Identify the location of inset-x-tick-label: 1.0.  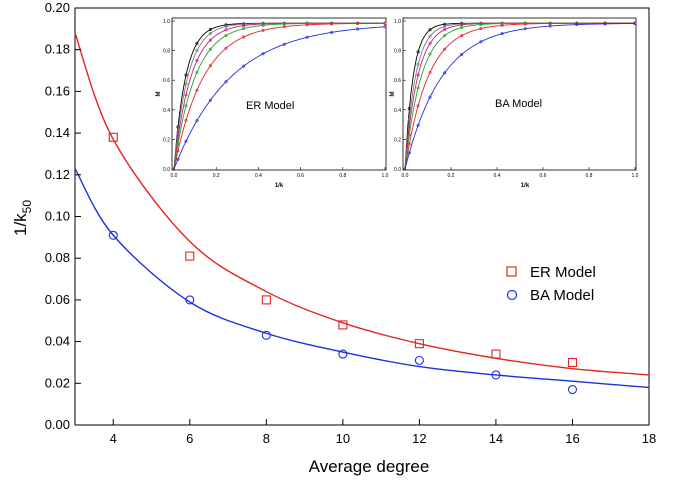
(385, 176).